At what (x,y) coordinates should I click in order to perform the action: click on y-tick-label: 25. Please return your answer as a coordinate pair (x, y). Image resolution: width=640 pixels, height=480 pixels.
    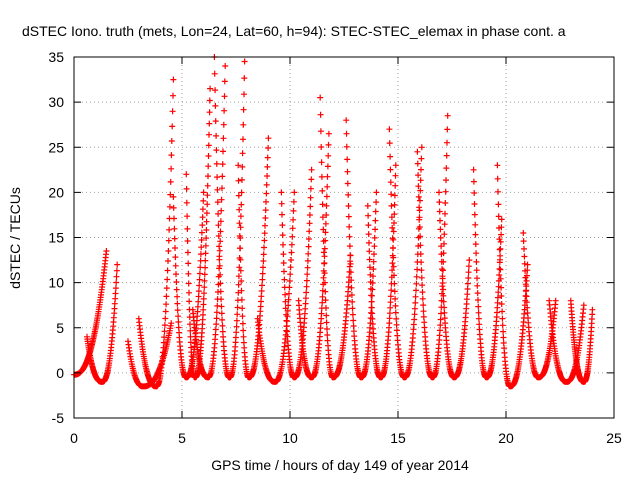
    Looking at the image, I should click on (56, 147).